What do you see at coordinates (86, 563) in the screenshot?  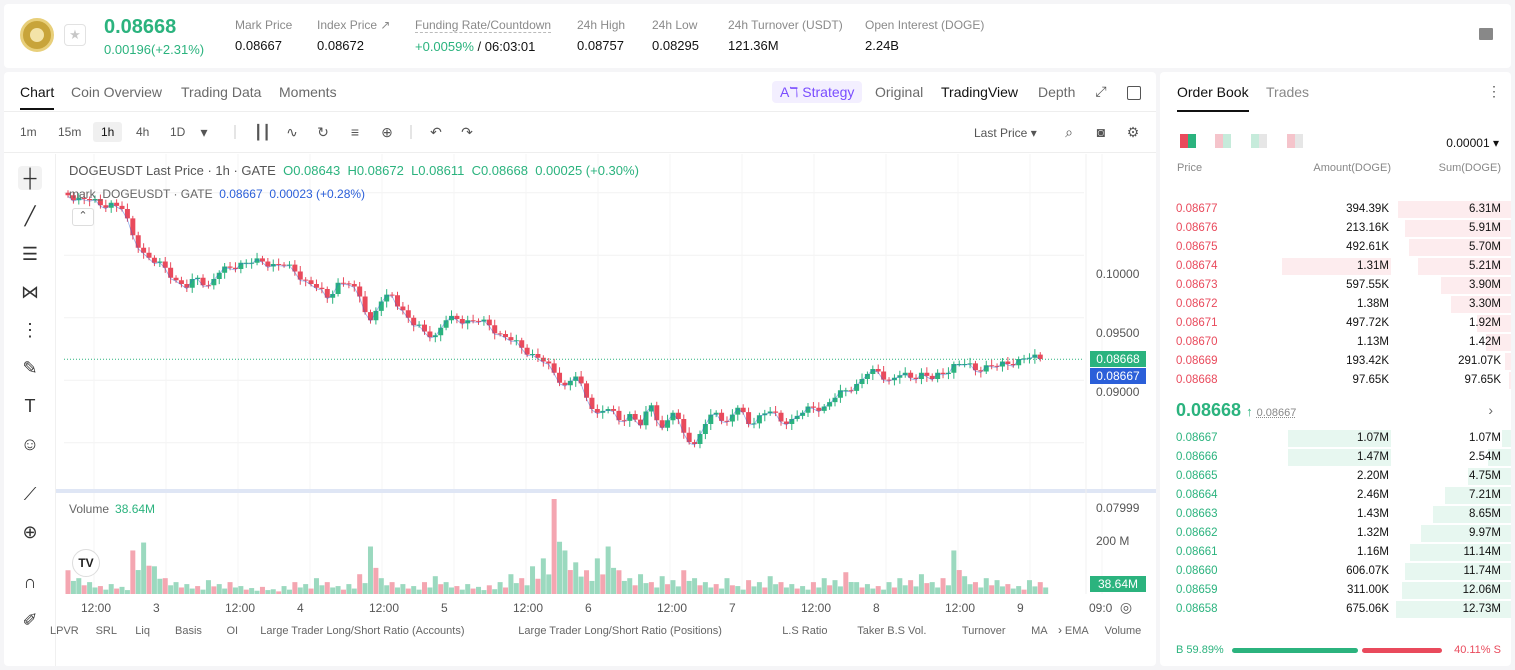 I see `tradingview-logo: TV` at bounding box center [86, 563].